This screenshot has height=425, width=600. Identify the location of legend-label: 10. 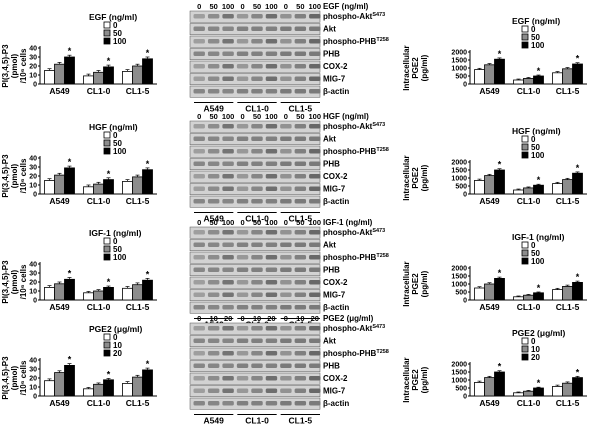
(535, 349).